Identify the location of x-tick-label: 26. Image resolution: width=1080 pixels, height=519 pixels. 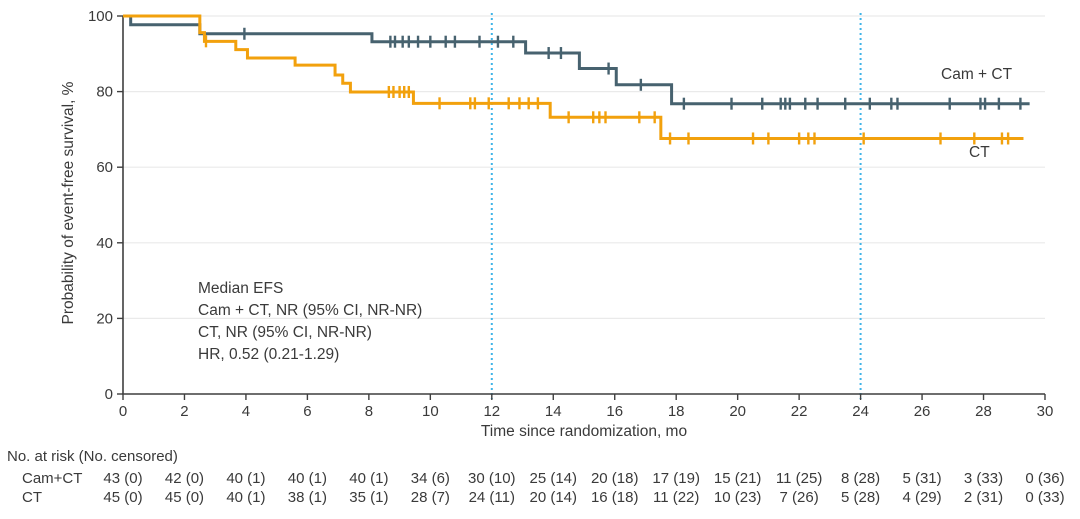
(922, 411).